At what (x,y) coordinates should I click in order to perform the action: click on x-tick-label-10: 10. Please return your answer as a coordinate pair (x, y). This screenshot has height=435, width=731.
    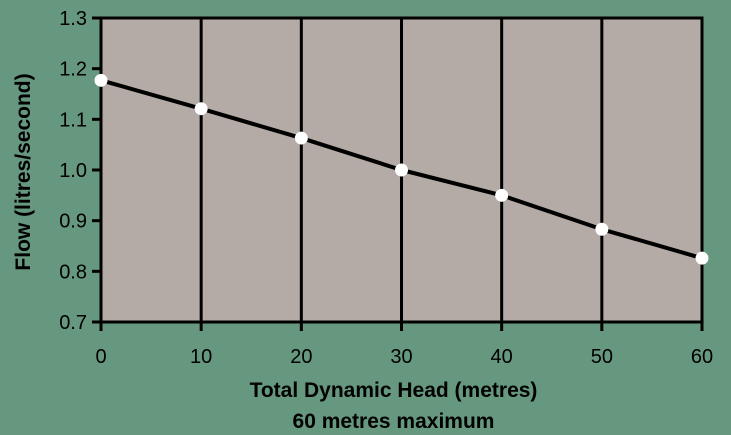
    Looking at the image, I should click on (201, 357).